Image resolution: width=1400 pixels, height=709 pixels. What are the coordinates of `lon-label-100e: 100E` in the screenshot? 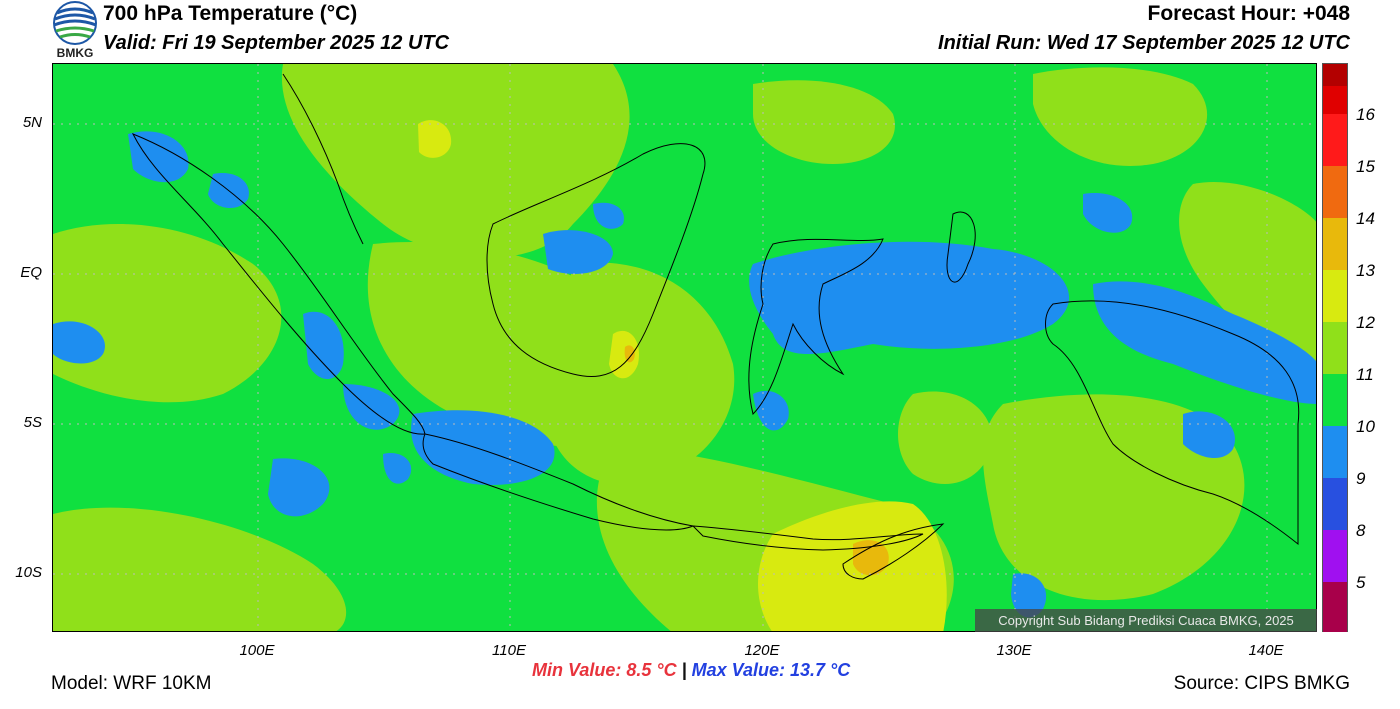 It's located at (257, 650).